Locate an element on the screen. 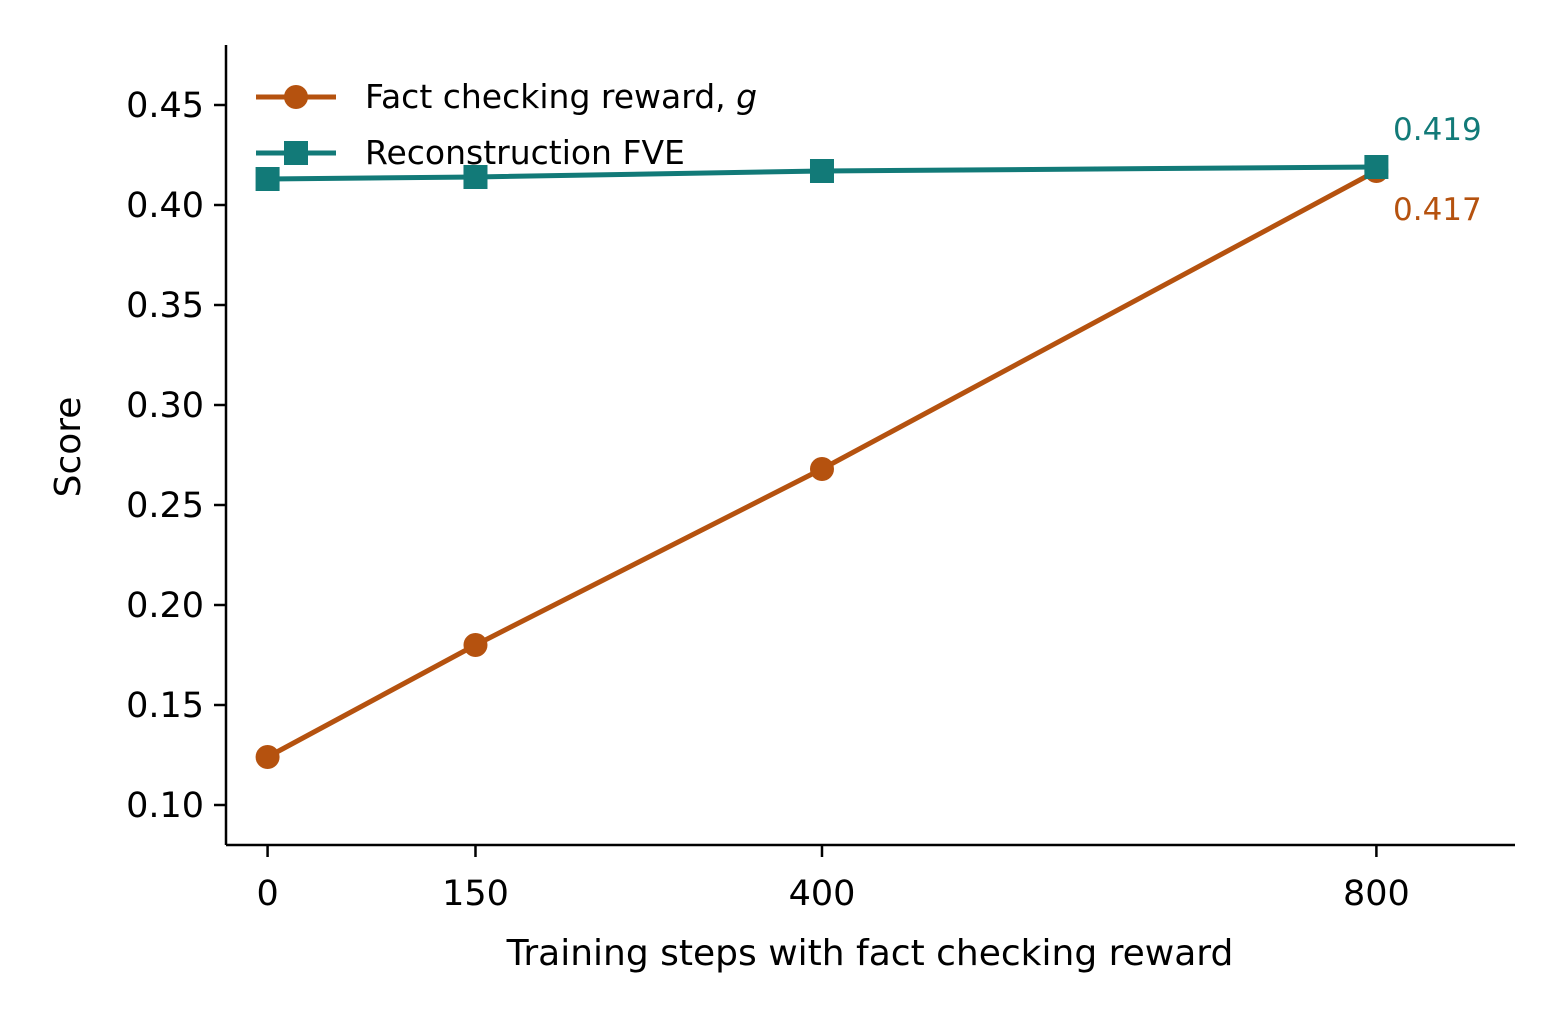 This screenshot has height=1020, width=1560. y-tick-label: 0.40 is located at coordinates (165, 206).